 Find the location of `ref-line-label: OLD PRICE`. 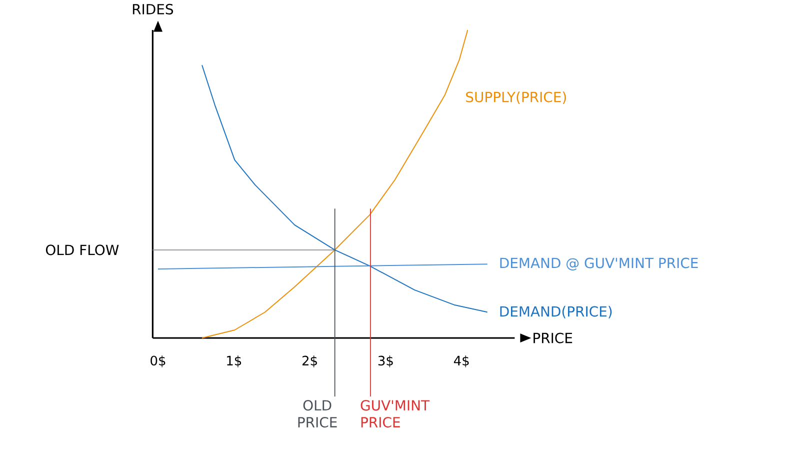

ref-line-label: OLD PRICE is located at coordinates (317, 414).